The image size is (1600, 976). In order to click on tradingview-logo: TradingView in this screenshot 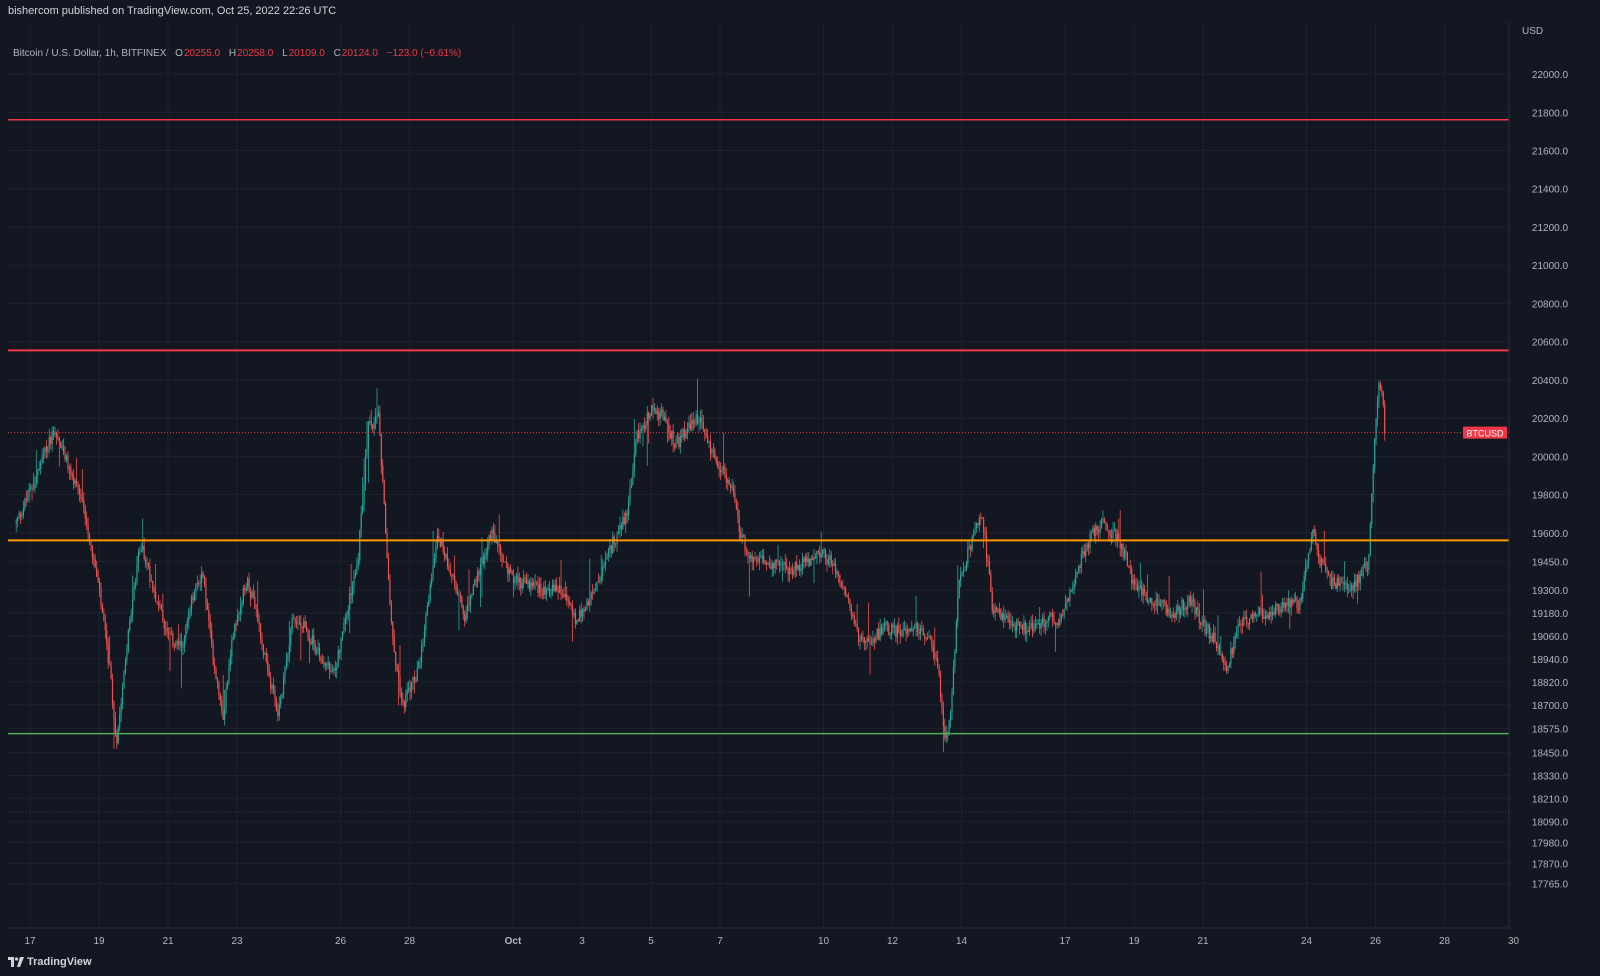, I will do `click(50, 962)`.